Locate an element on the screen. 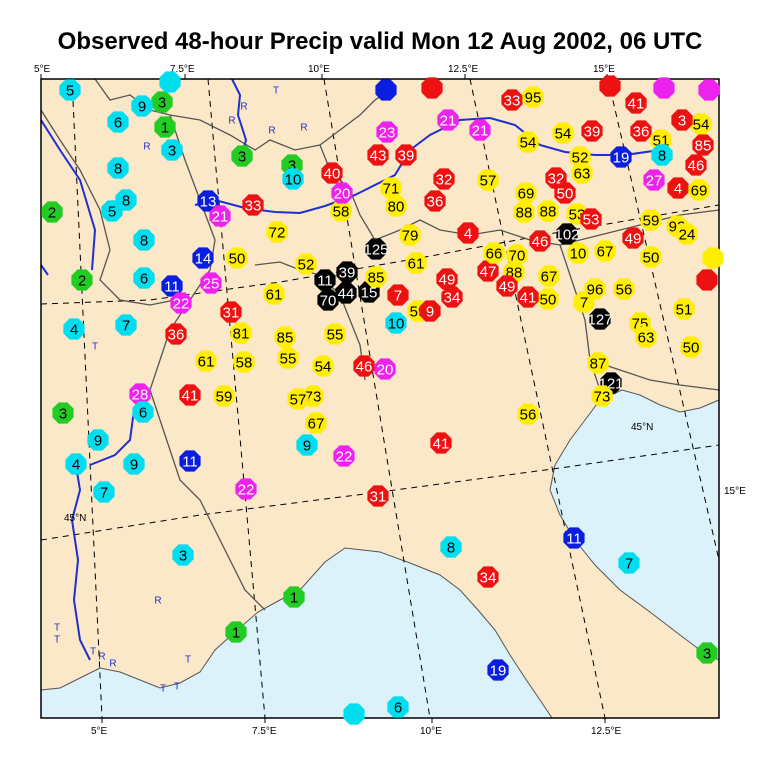  report-symbol: R is located at coordinates (303, 128).